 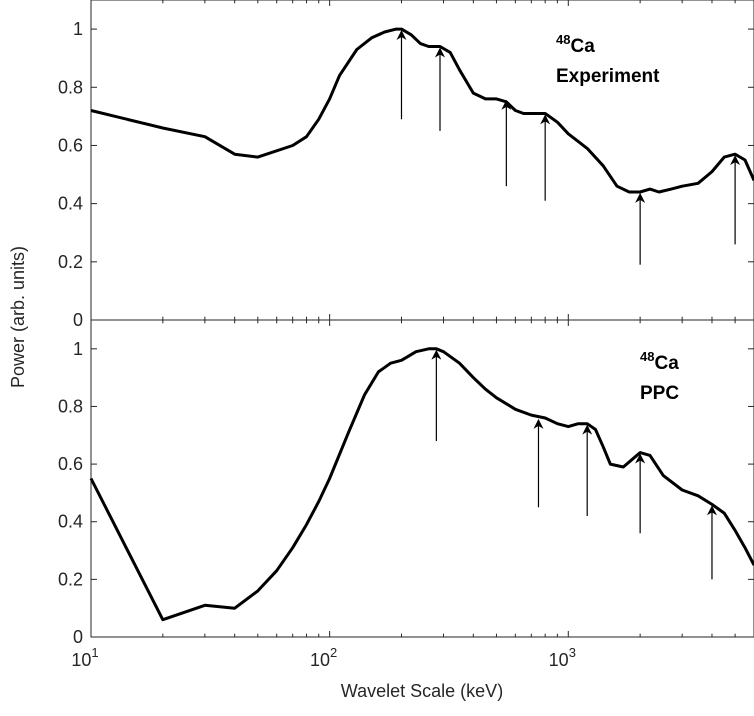 I want to click on panel-label-dataset: Experiment, so click(x=608, y=76).